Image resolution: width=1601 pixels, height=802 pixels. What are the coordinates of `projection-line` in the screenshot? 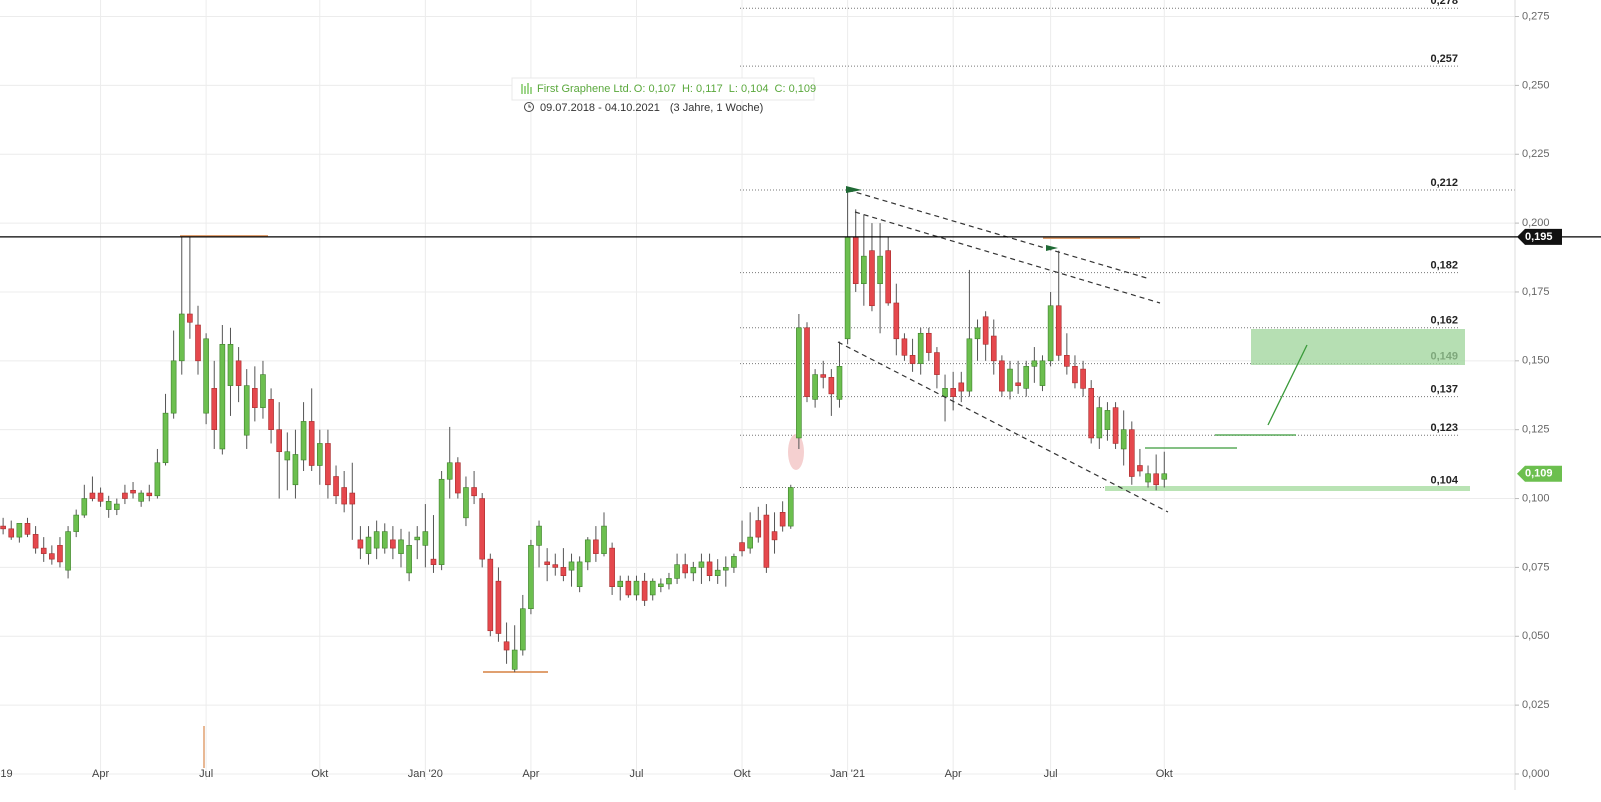 It's located at (1287, 385).